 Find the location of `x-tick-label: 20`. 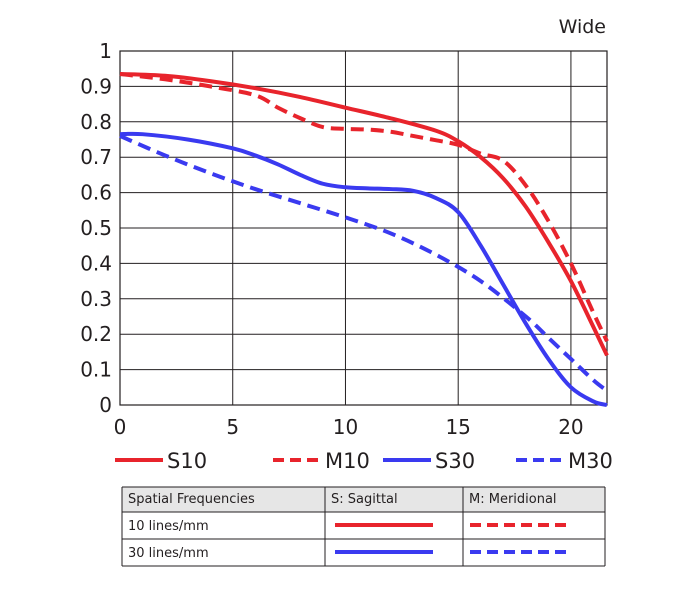

x-tick-label: 20 is located at coordinates (570, 427).